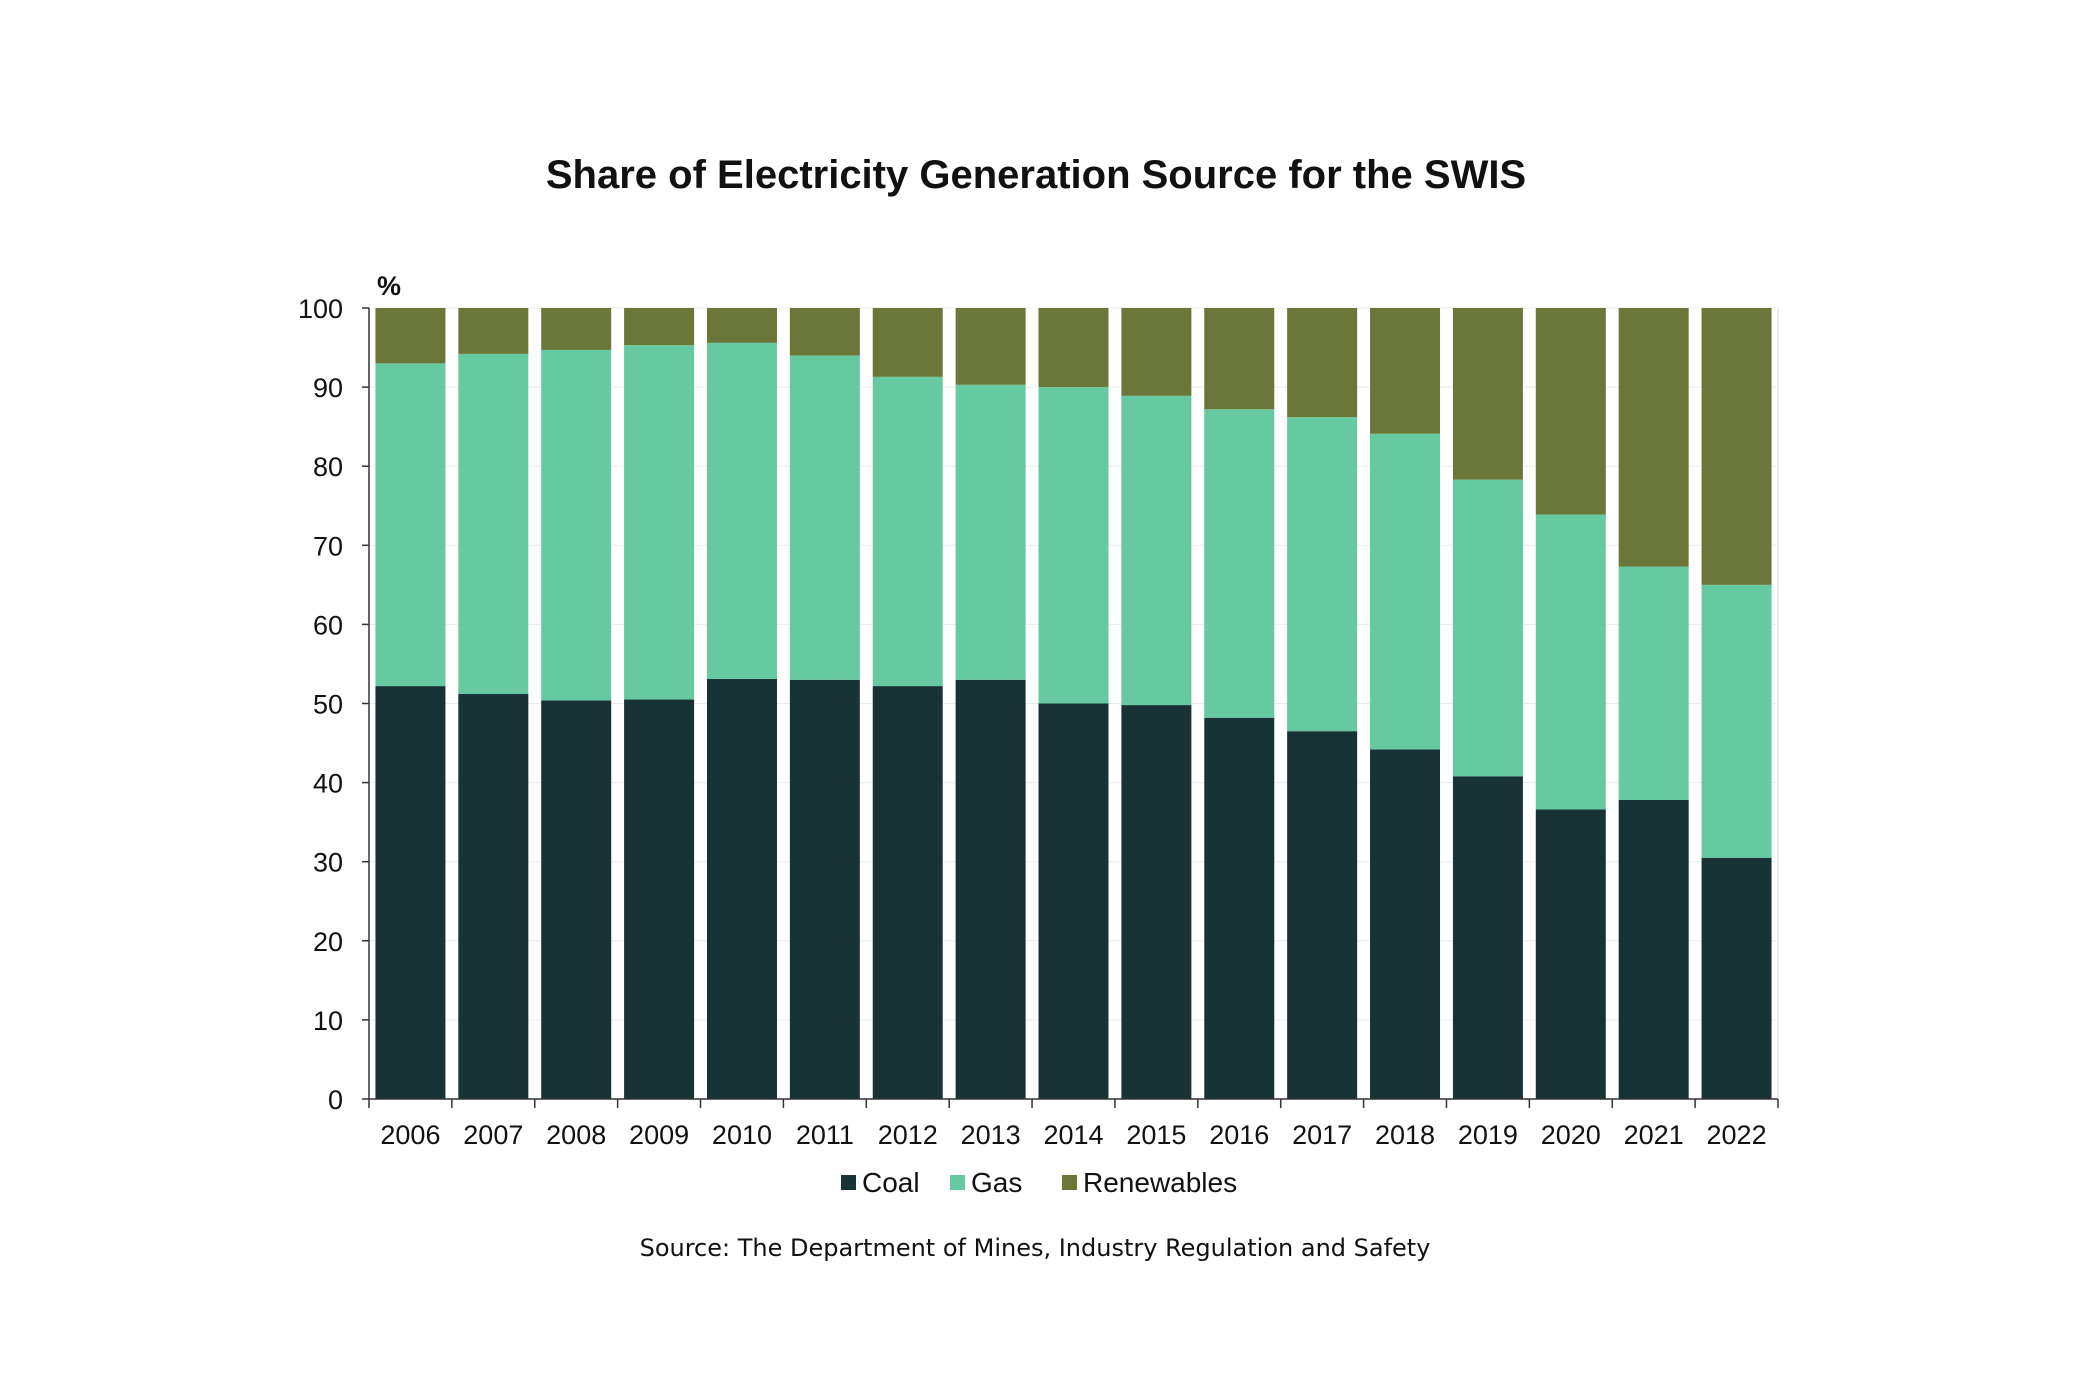  I want to click on bar-coal-2019, so click(1487, 937).